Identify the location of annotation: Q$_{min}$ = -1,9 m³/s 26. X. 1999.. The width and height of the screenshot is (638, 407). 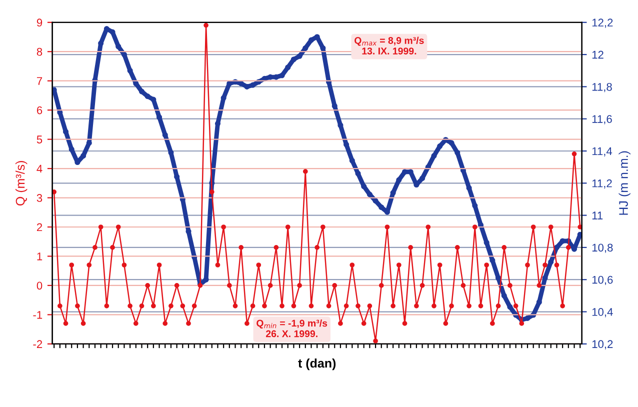
(292, 329).